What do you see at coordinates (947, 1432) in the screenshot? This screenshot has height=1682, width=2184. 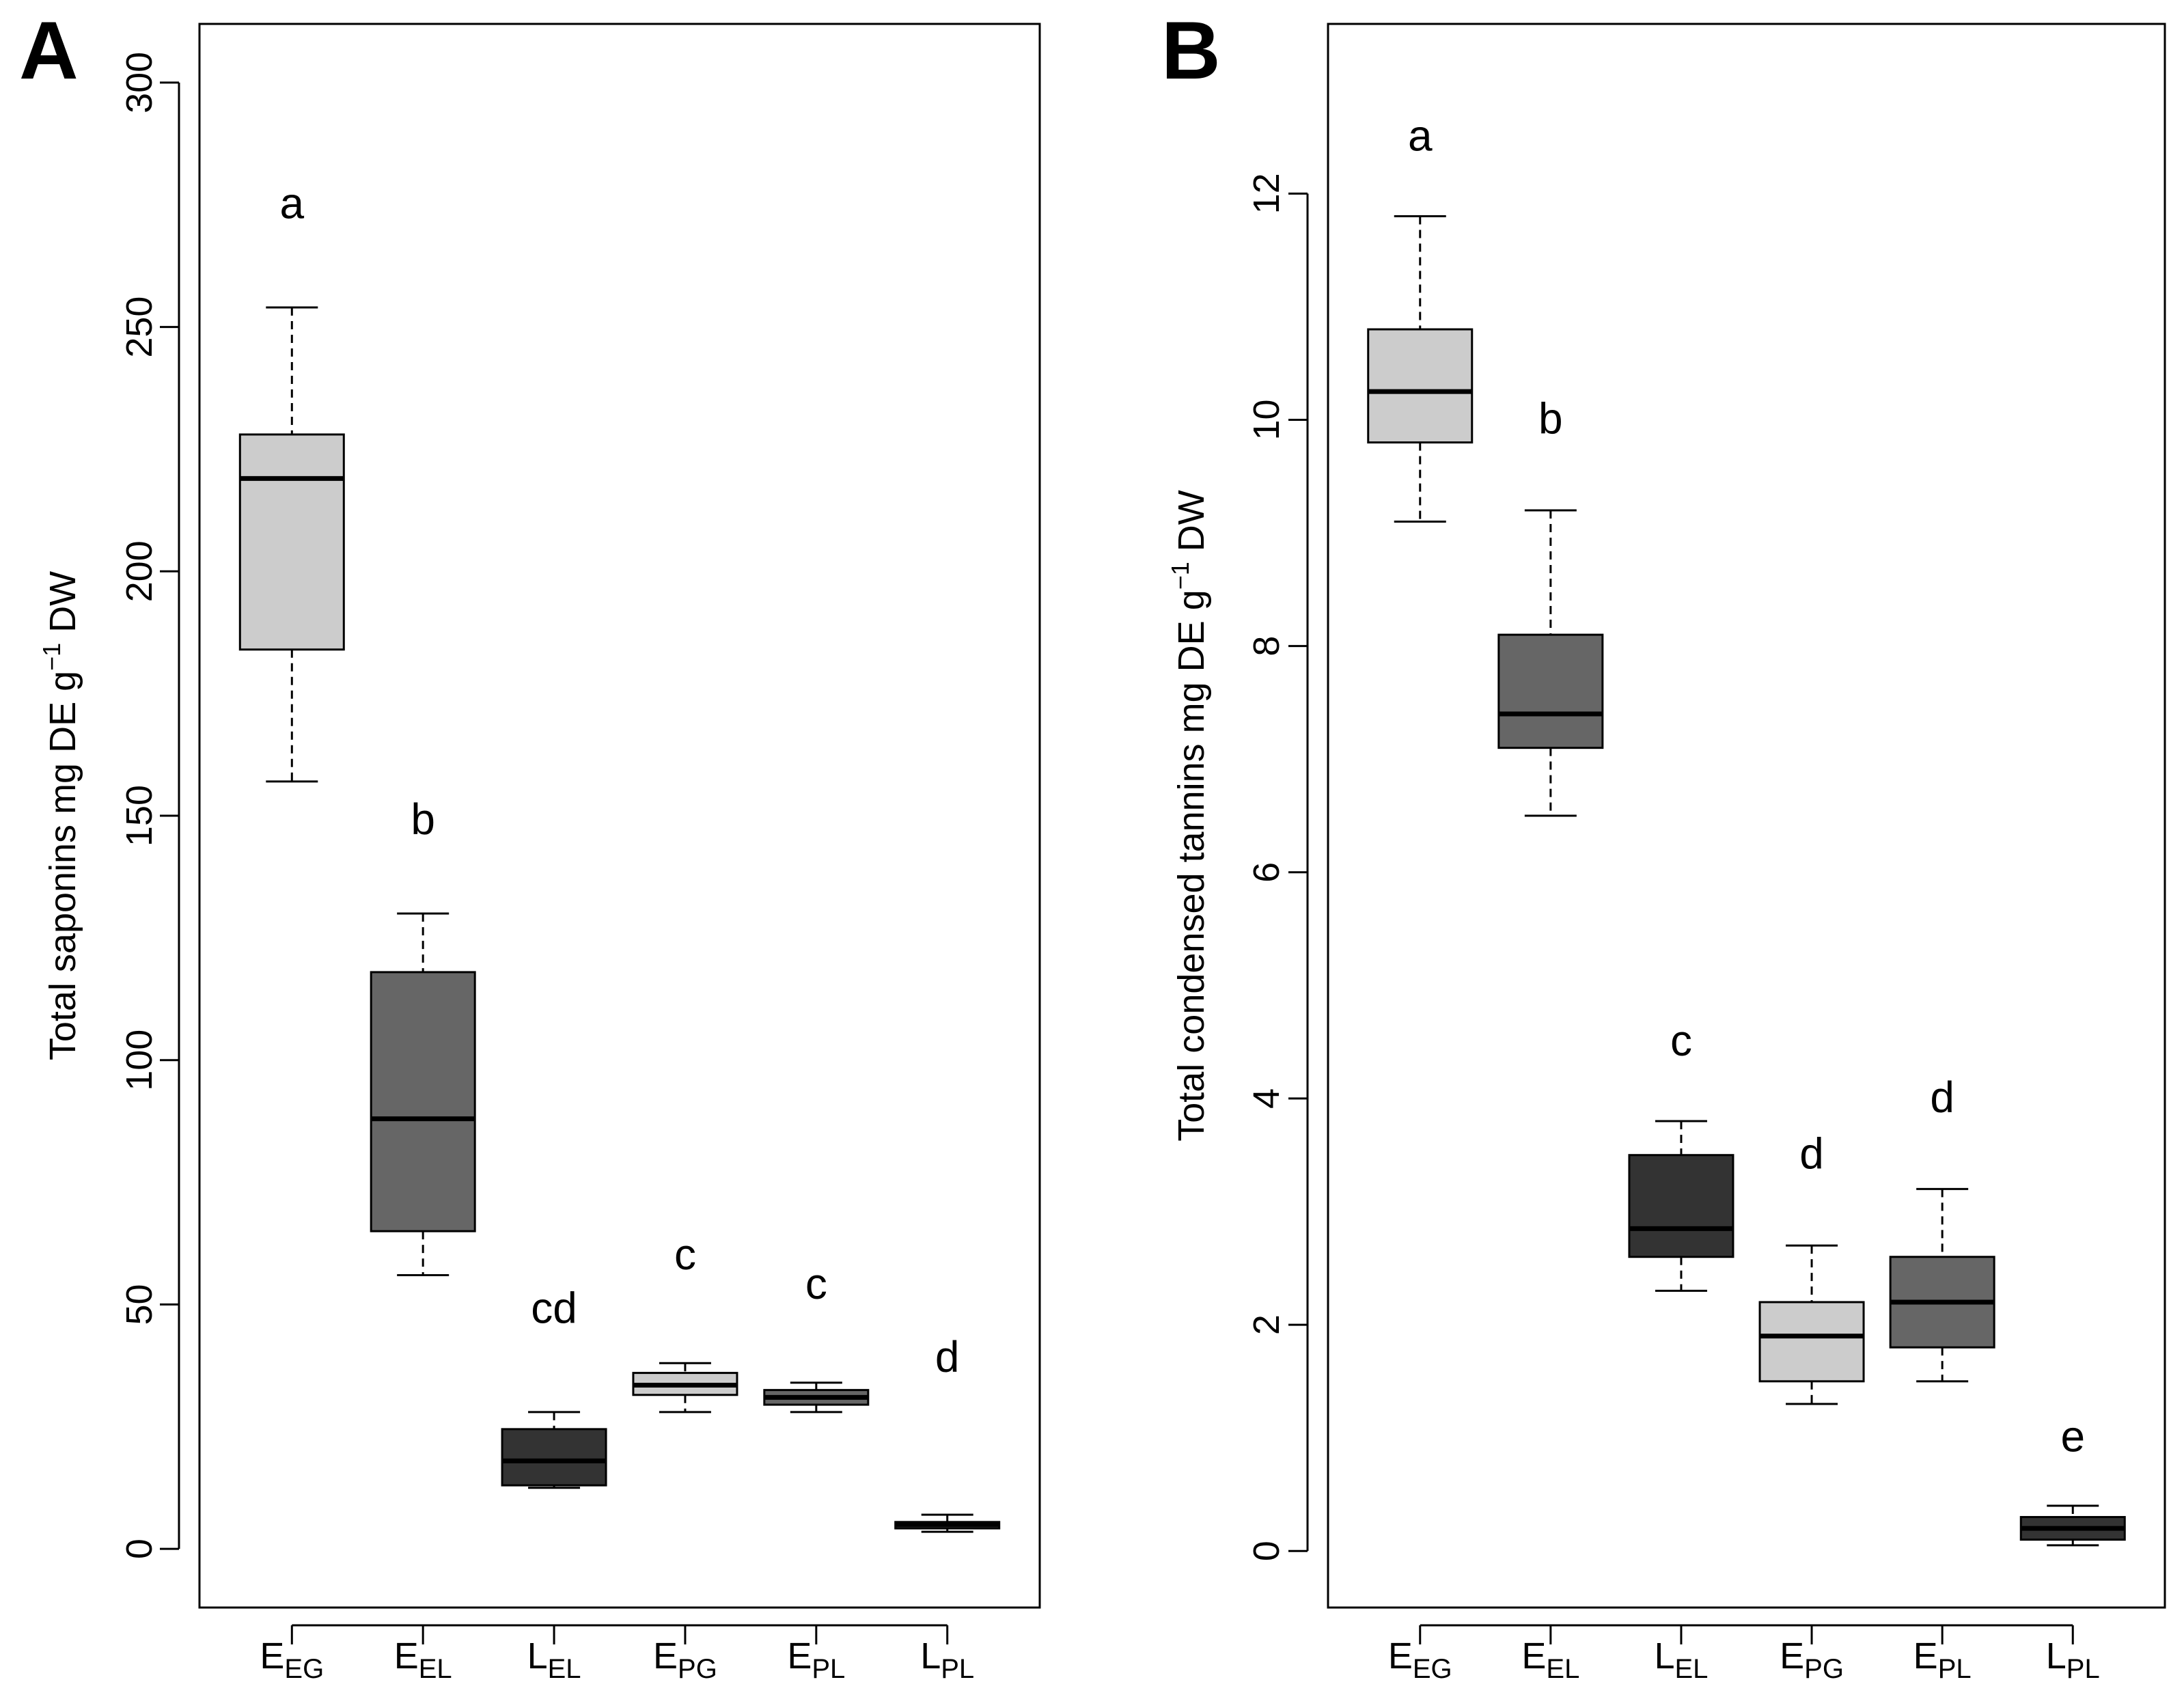 I see `boxplot-6: d` at bounding box center [947, 1432].